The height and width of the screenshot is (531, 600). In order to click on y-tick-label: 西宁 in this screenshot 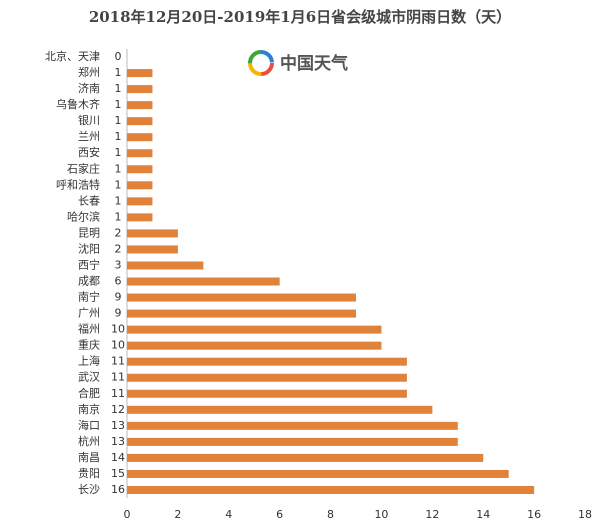, I will do `click(89, 264)`.